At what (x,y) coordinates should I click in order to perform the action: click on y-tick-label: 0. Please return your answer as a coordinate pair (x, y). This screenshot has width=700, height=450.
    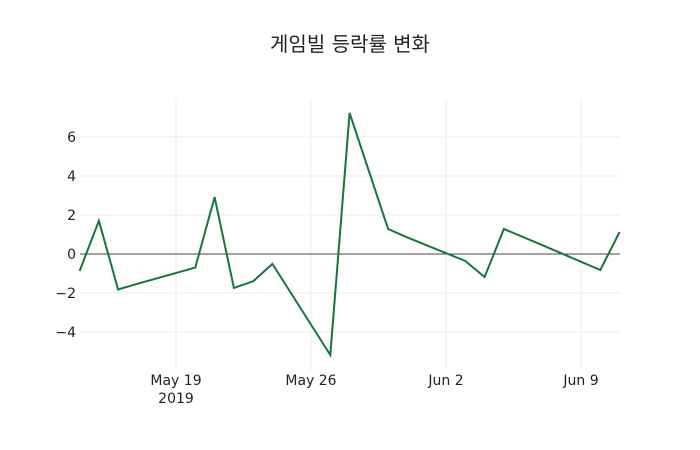
    Looking at the image, I should click on (71, 255).